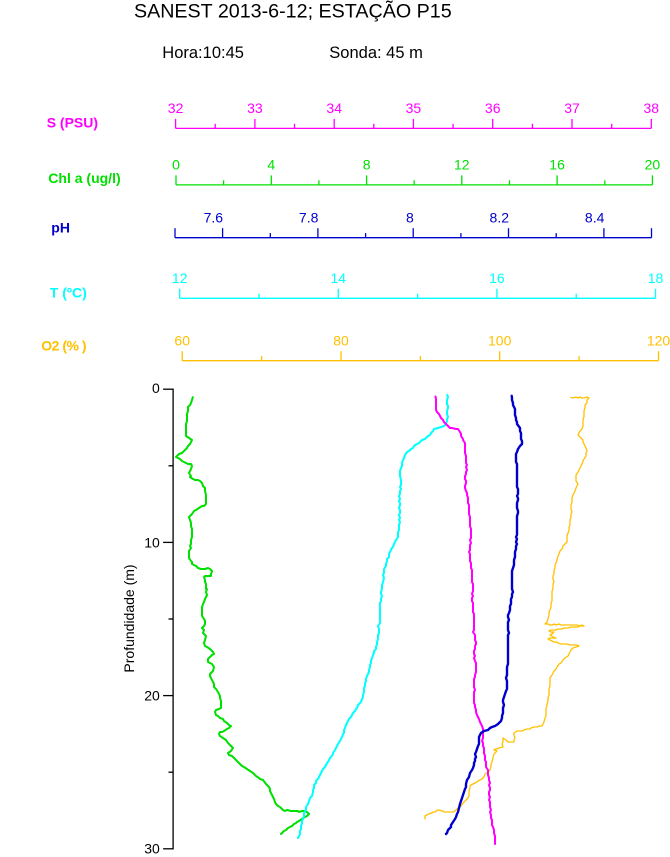 This screenshot has width=670, height=857. What do you see at coordinates (309, 217) in the screenshot?
I see `svg-text: 7.8` at bounding box center [309, 217].